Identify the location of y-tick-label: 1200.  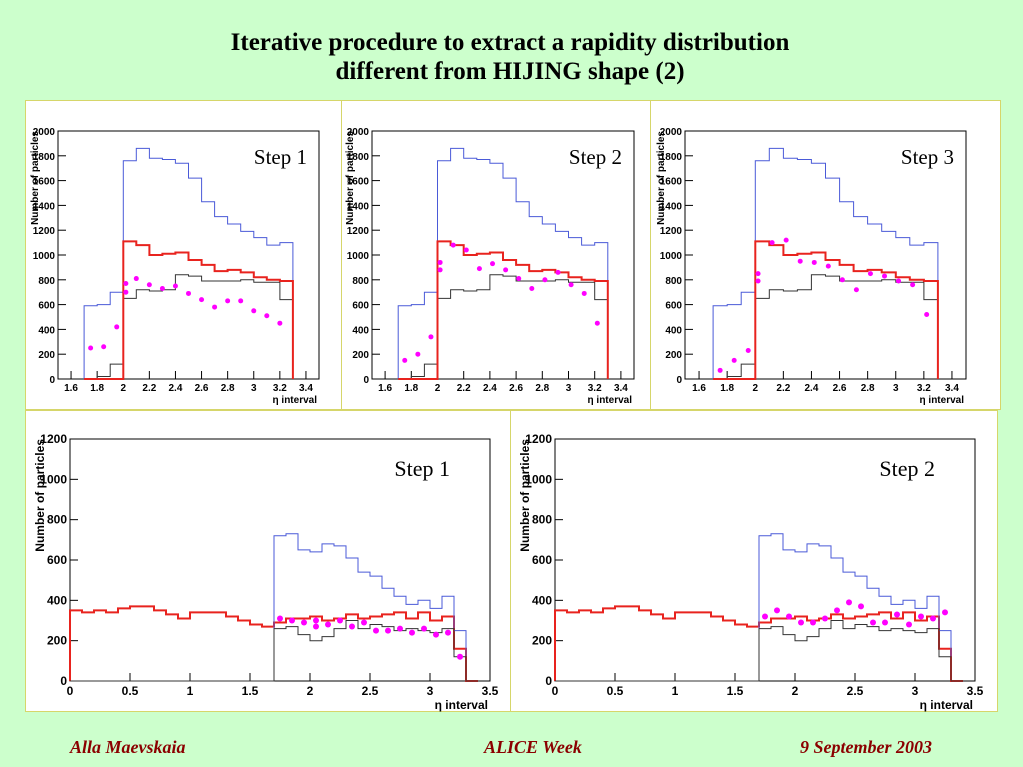
(538, 439).